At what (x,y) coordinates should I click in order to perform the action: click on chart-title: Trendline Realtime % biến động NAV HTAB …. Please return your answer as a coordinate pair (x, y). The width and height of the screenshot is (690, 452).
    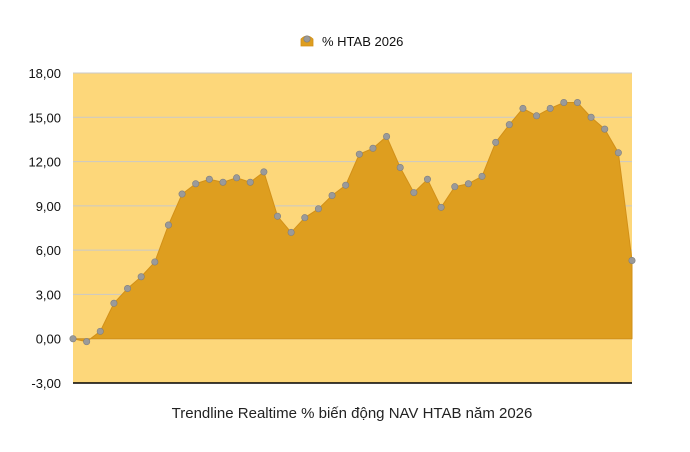
    Looking at the image, I should click on (352, 413).